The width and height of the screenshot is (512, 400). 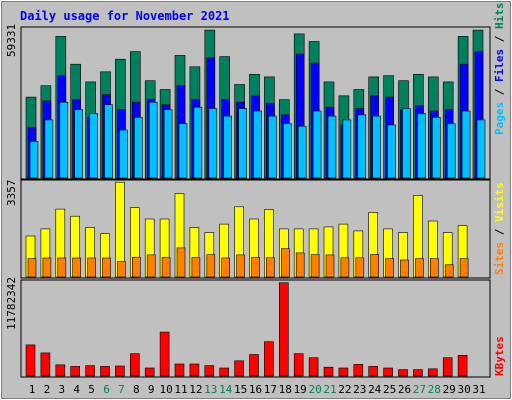 I want to click on day-label-31: 31, so click(x=478, y=389).